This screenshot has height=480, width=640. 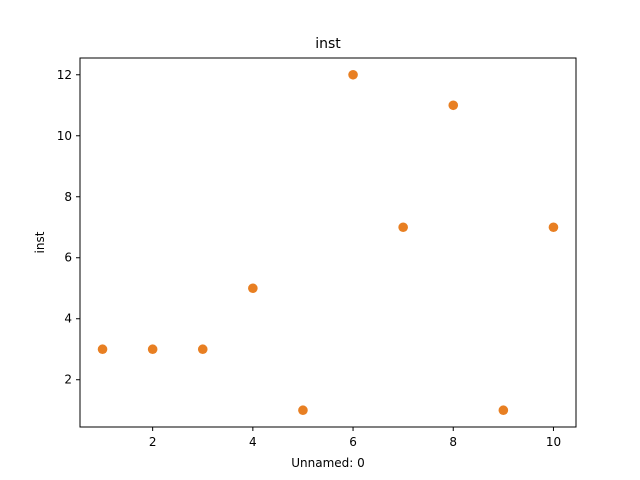 What do you see at coordinates (68, 227) in the screenshot?
I see `y-axis: 2 4 6 8 10 12` at bounding box center [68, 227].